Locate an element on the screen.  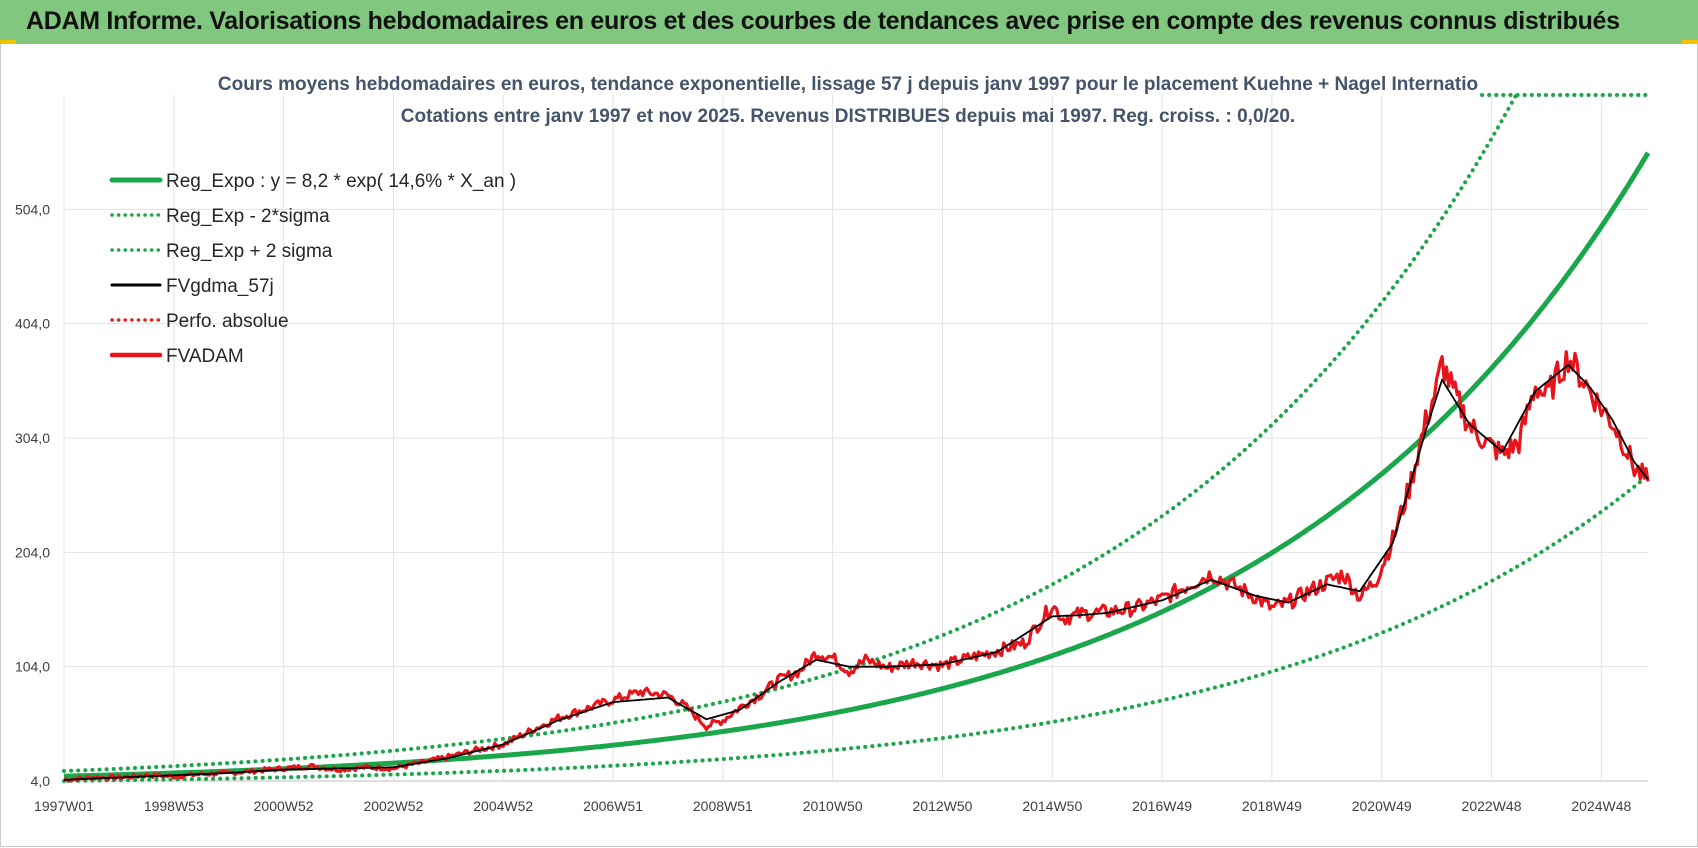
x-tick-label: 2004W52 is located at coordinates (503, 806).